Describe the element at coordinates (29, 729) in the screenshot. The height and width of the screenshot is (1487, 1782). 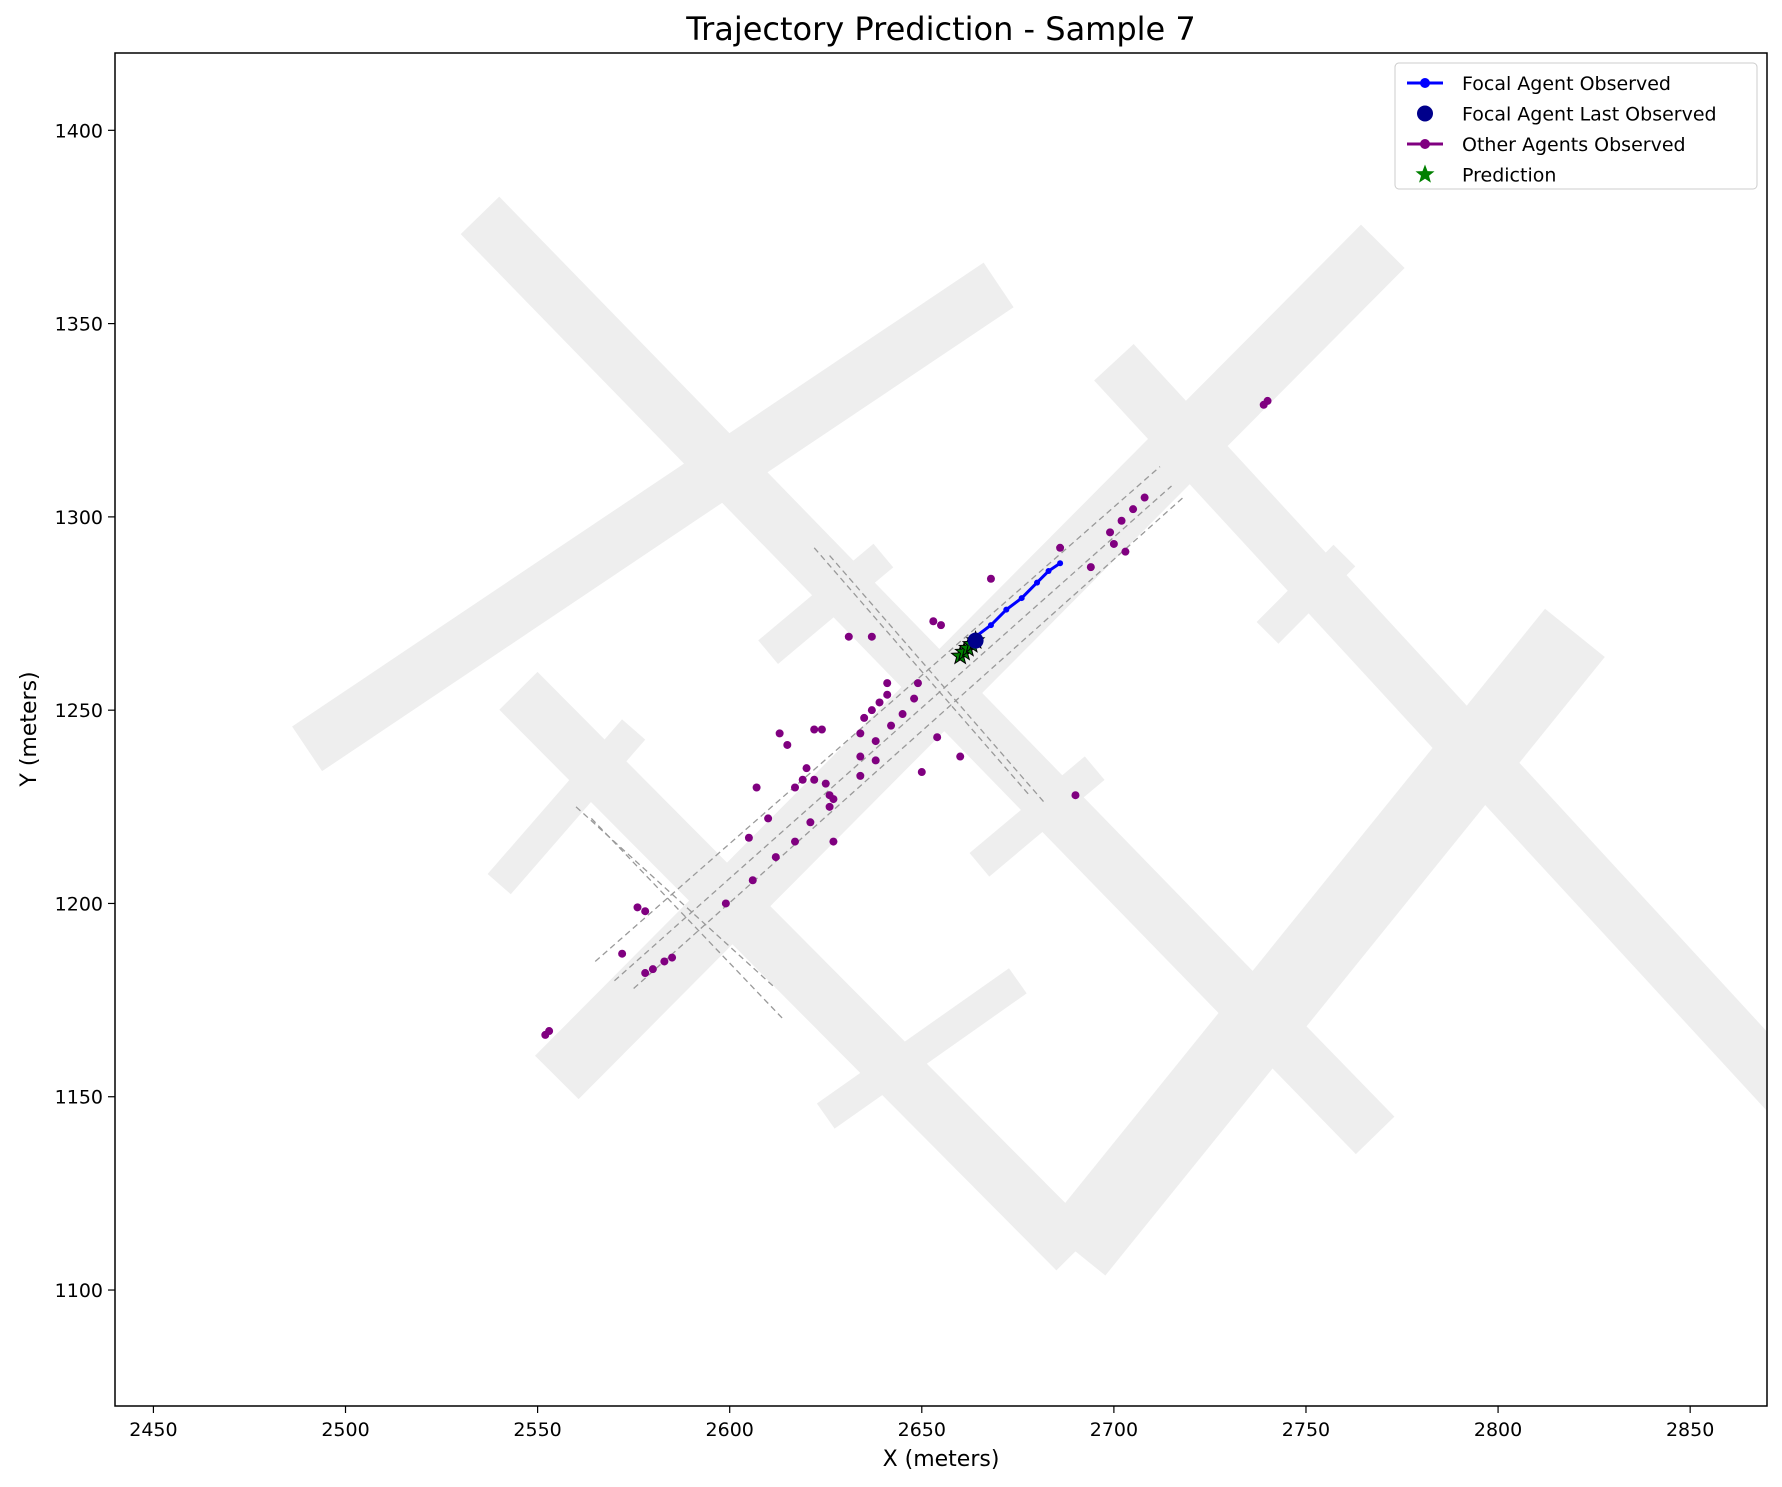
I see `y-axis-label: Y (meters)` at that location.